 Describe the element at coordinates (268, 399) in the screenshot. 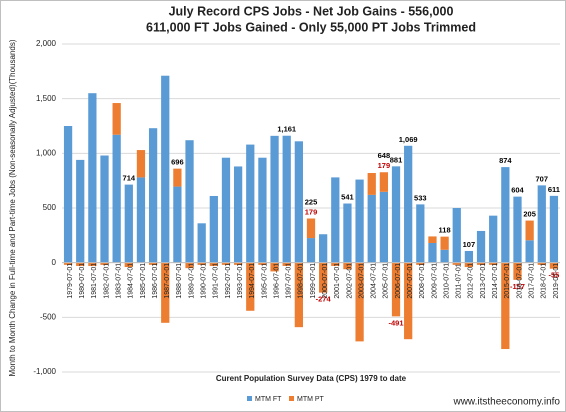

I see `legend-label: MTM FT` at that location.